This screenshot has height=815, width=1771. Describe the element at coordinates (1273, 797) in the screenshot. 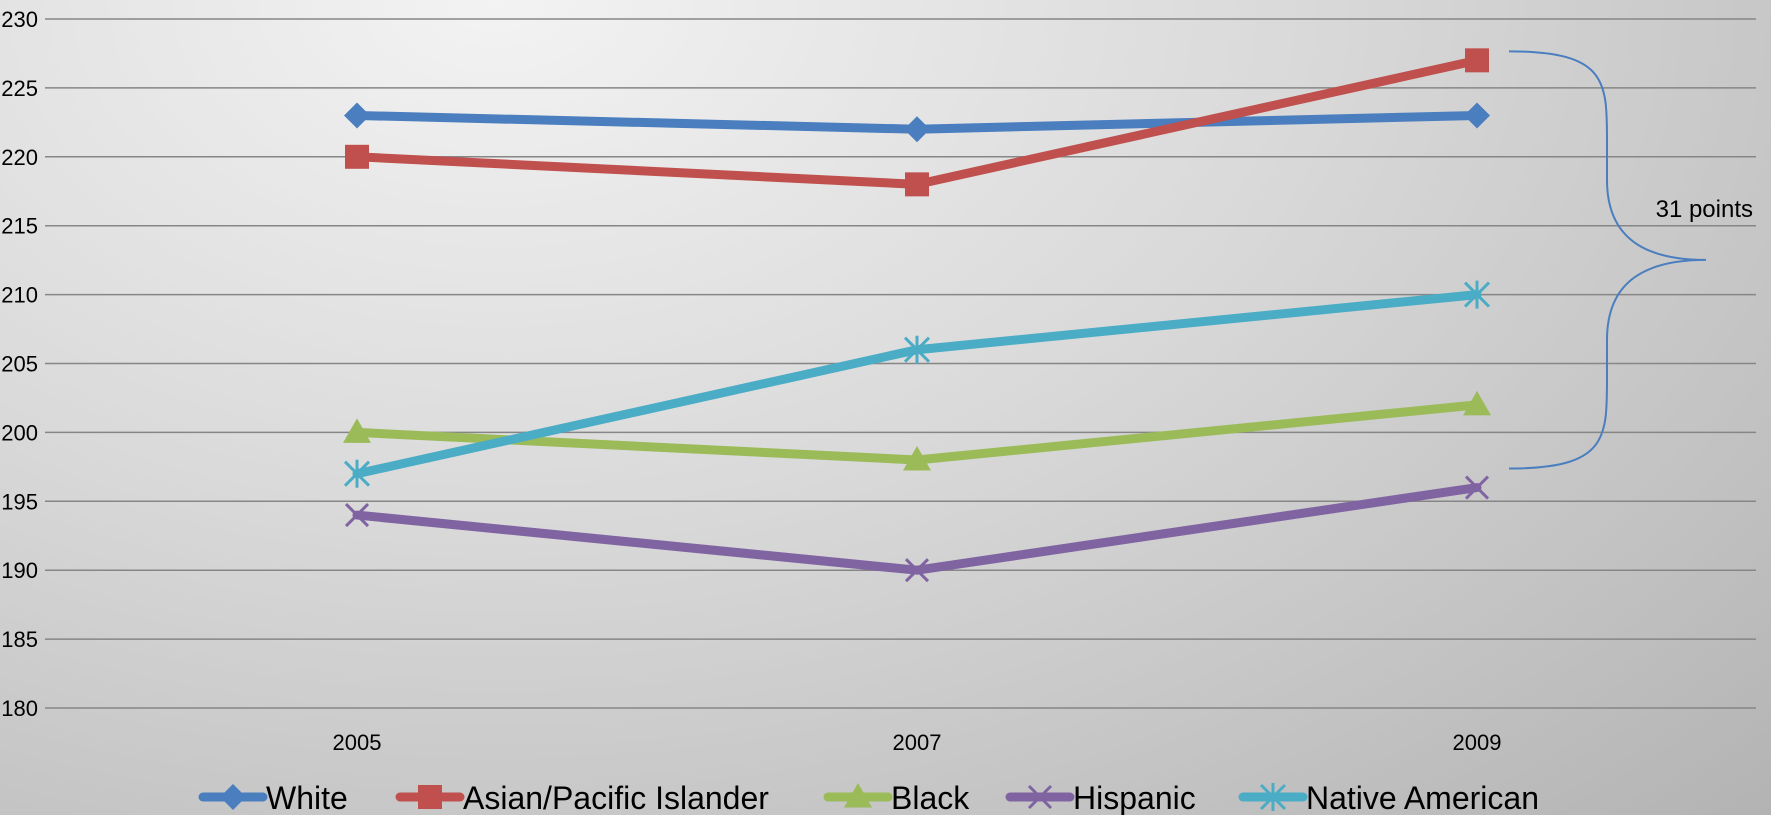

I see `legend-marker-native-american` at that location.